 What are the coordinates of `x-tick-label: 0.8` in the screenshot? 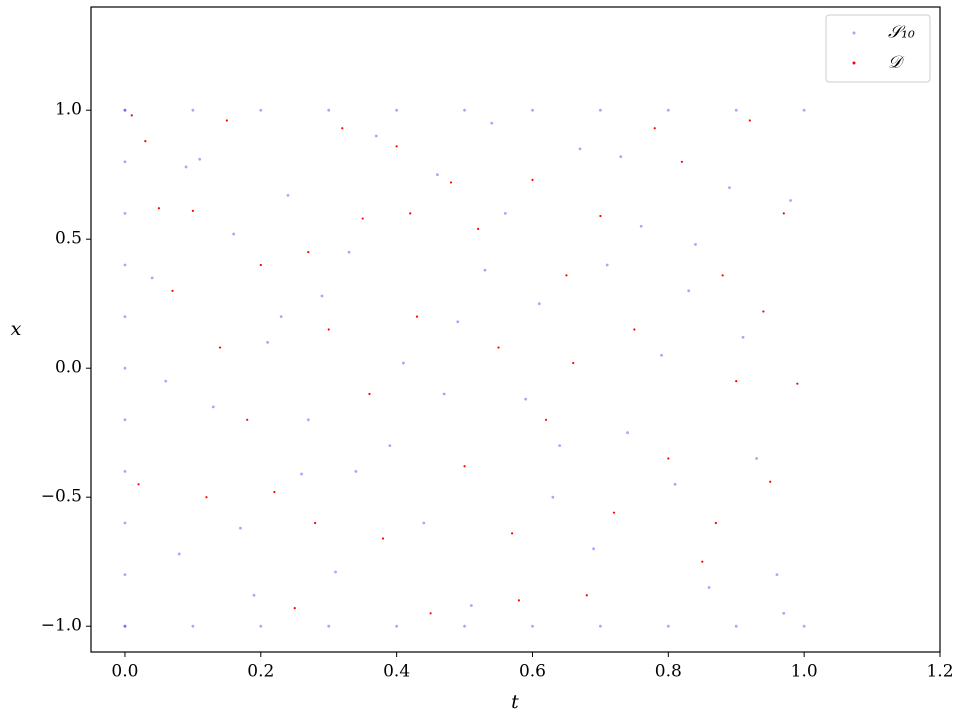 It's located at (668, 672).